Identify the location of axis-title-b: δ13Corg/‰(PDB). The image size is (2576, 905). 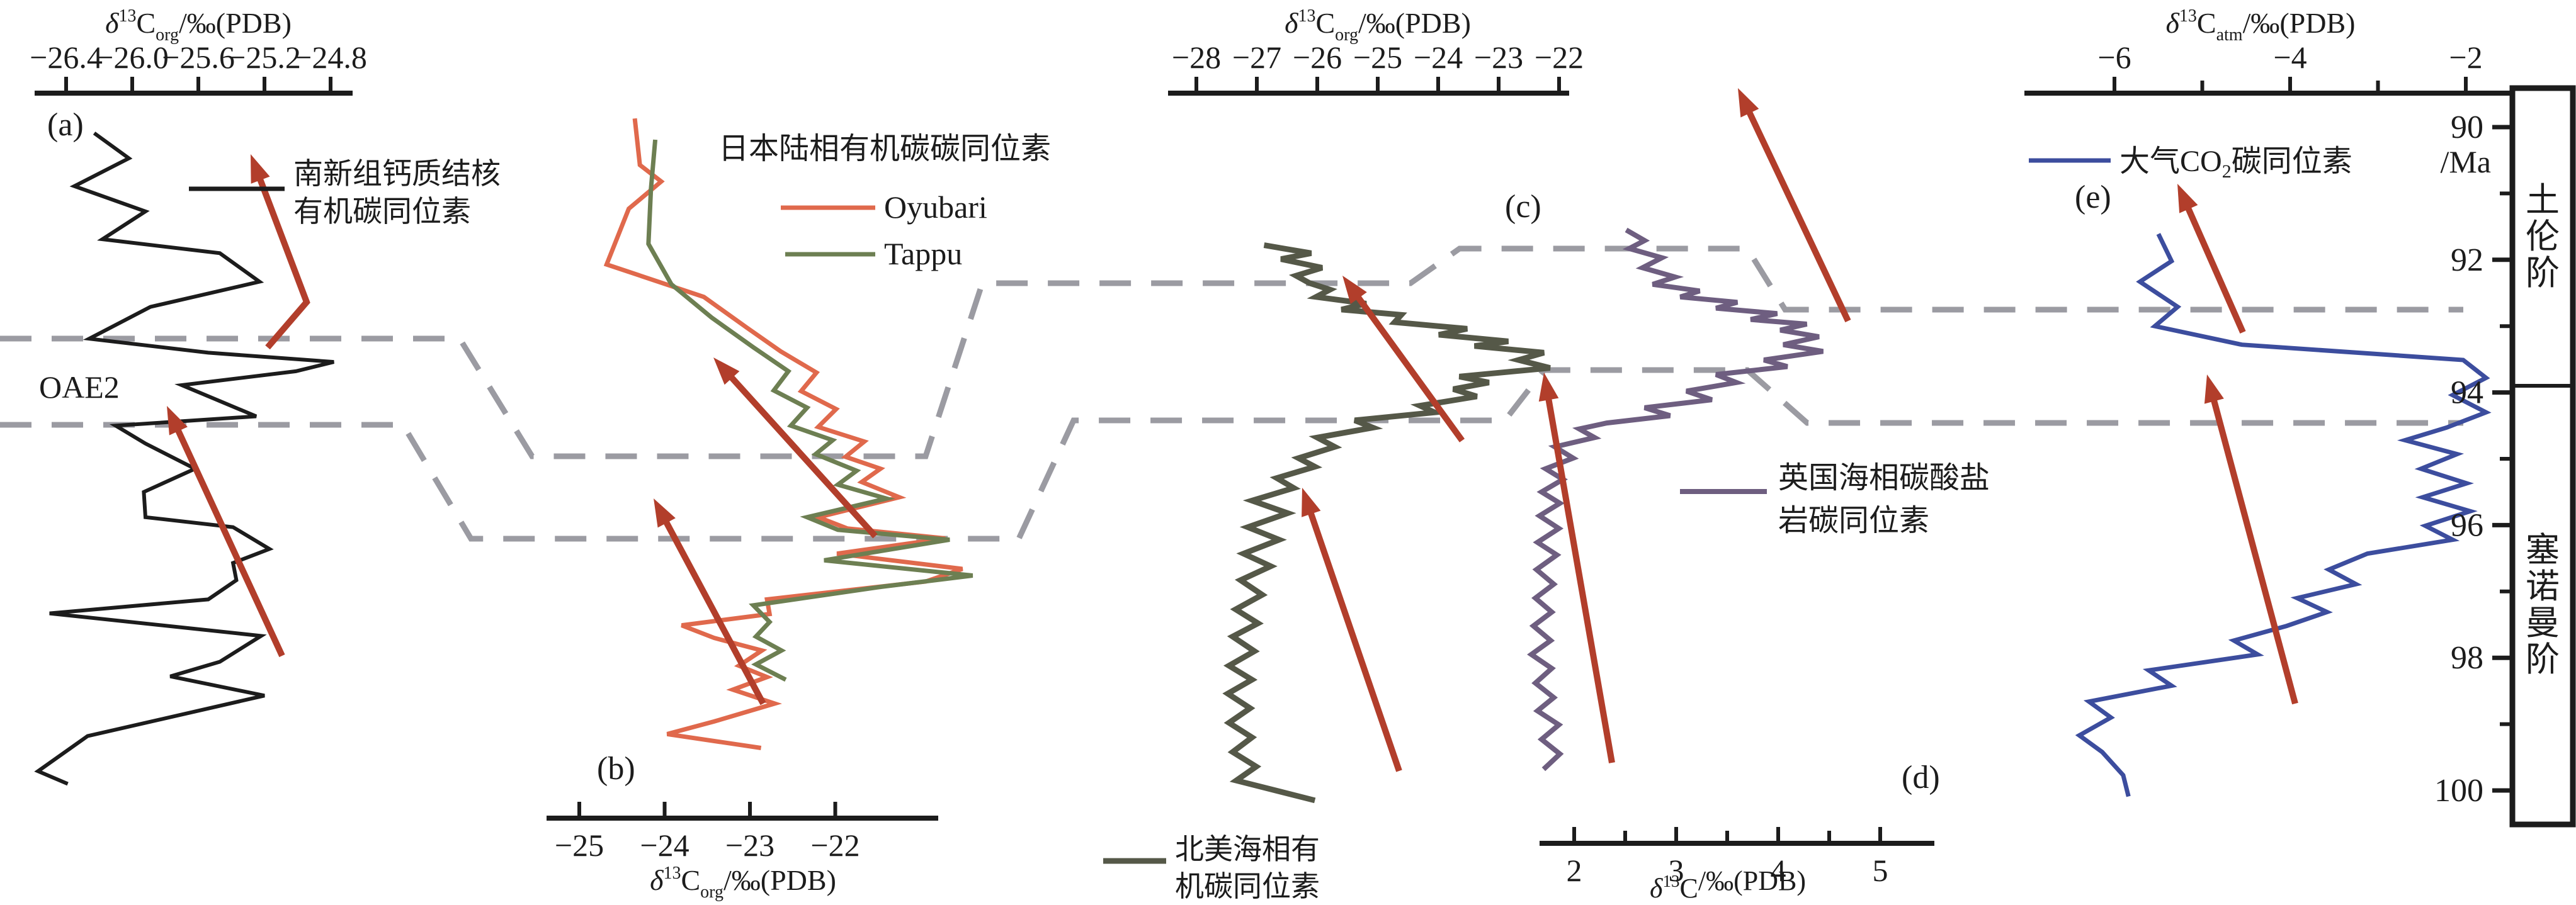
(743, 882).